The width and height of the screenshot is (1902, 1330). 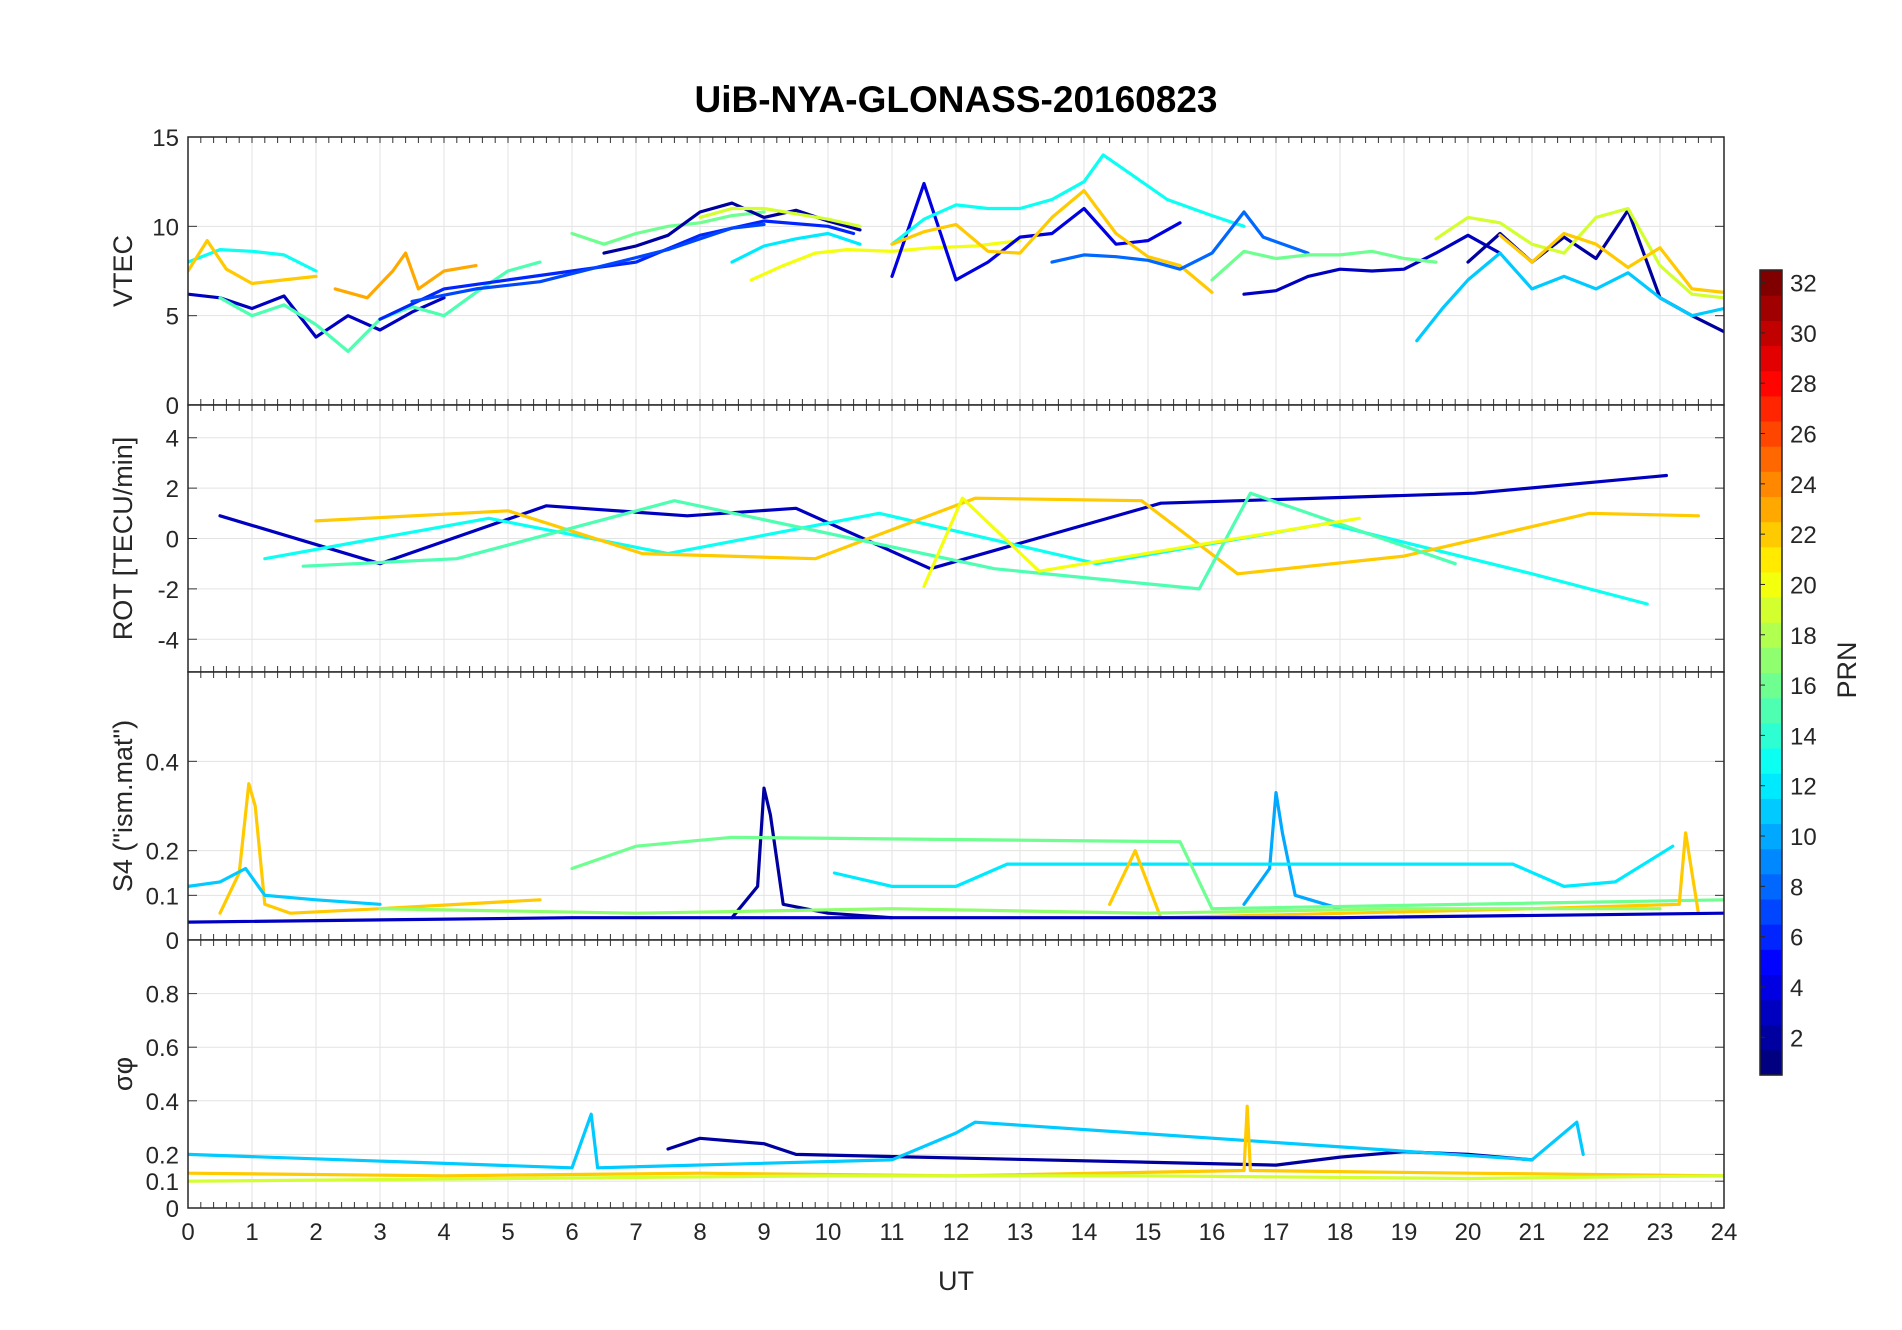 What do you see at coordinates (315, 1232) in the screenshot?
I see `x-tick-label: 2` at bounding box center [315, 1232].